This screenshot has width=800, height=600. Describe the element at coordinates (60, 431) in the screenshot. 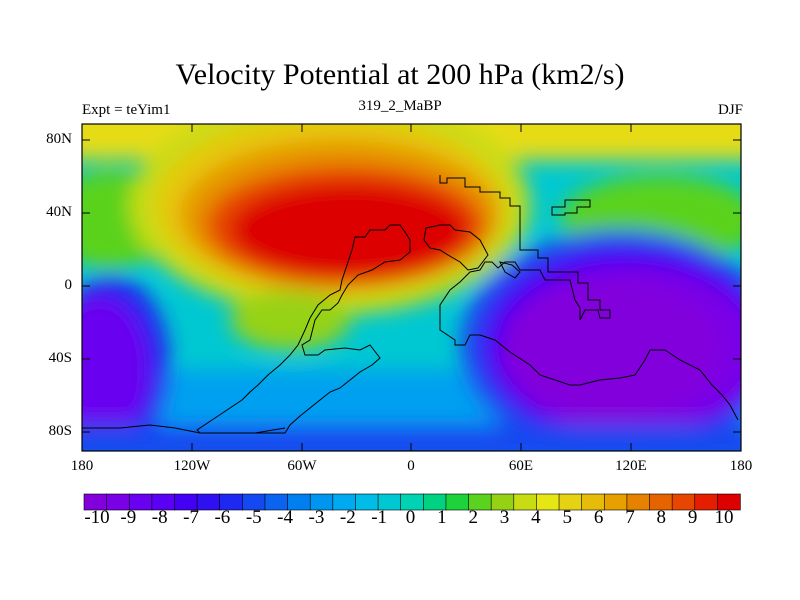

I see `lat-label-80s: 80S` at that location.